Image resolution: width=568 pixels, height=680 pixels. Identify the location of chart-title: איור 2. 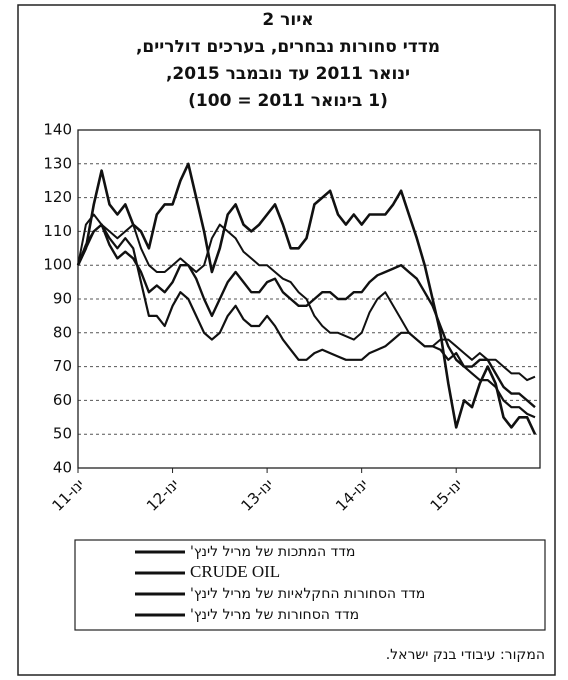
(287, 20).